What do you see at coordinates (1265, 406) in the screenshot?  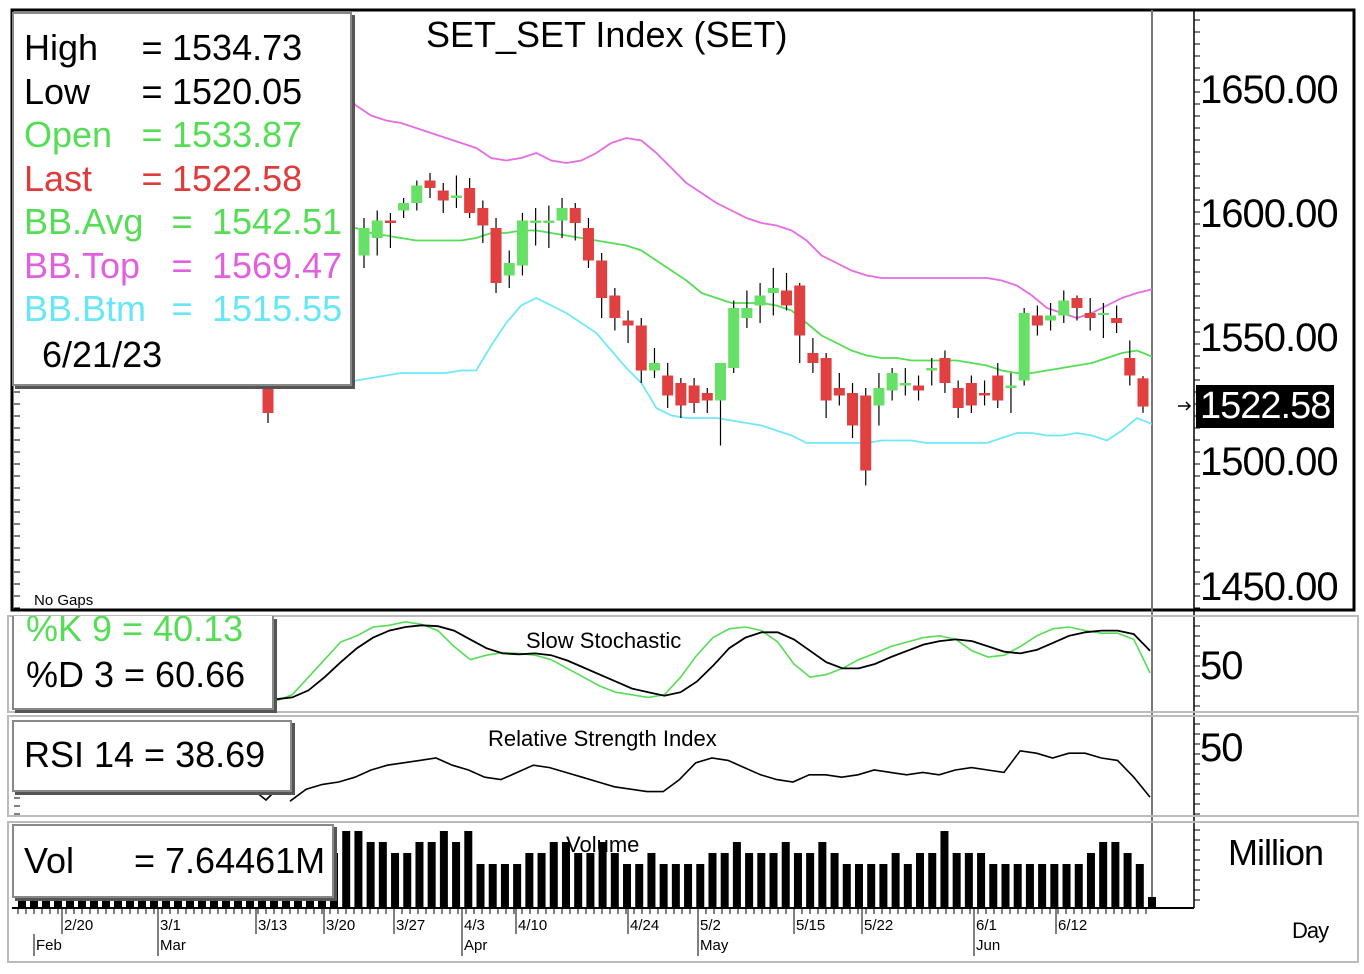 I see `last-price-label: 1522.58` at bounding box center [1265, 406].